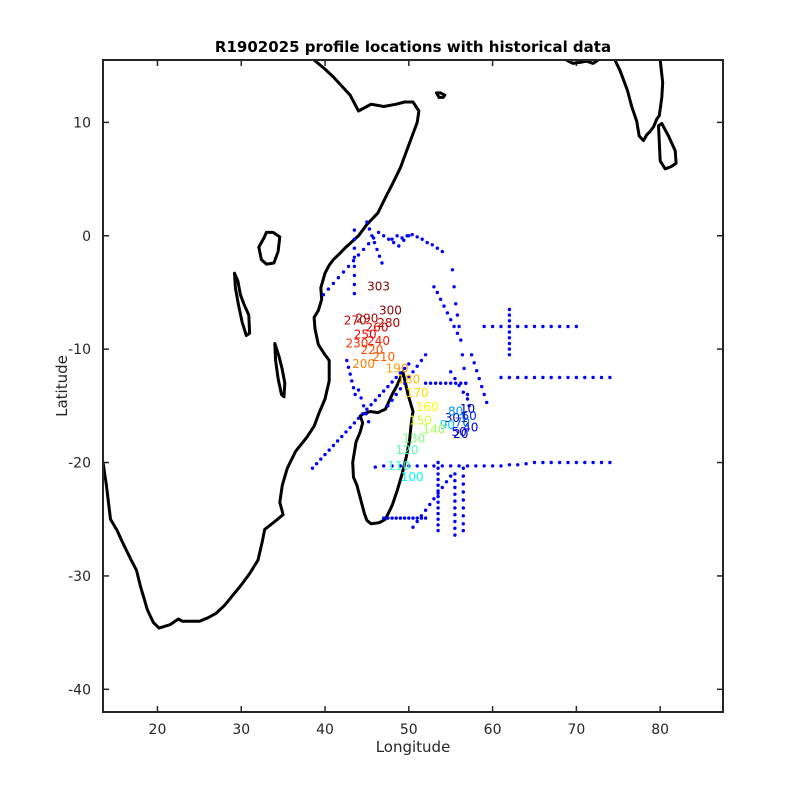 This screenshot has width=800, height=805. I want to click on profile-label: 140, so click(433, 430).